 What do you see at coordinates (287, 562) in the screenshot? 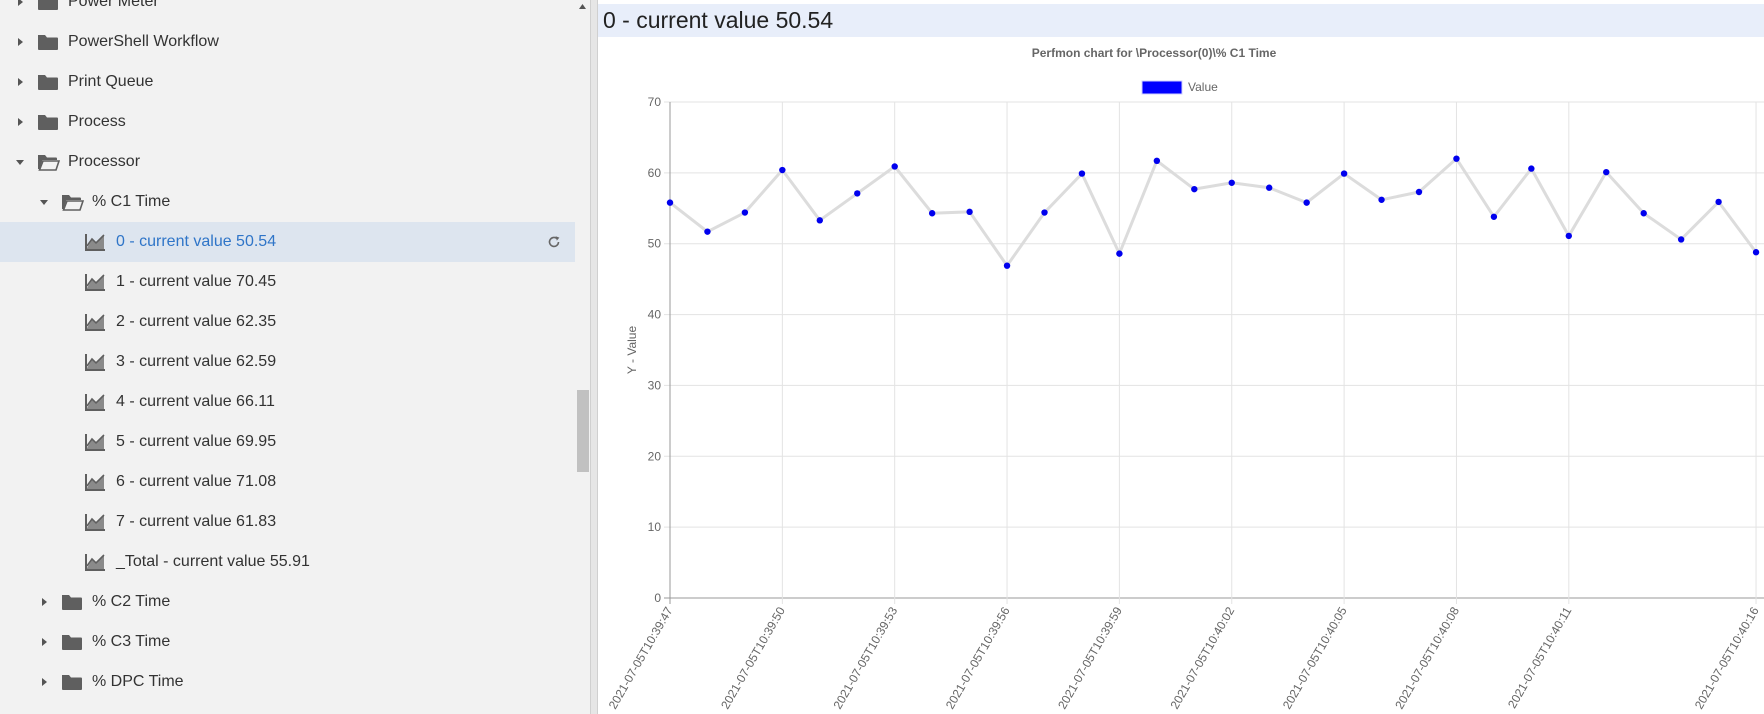
I see `tree-leaf-item: _Total - current value 55.91` at bounding box center [287, 562].